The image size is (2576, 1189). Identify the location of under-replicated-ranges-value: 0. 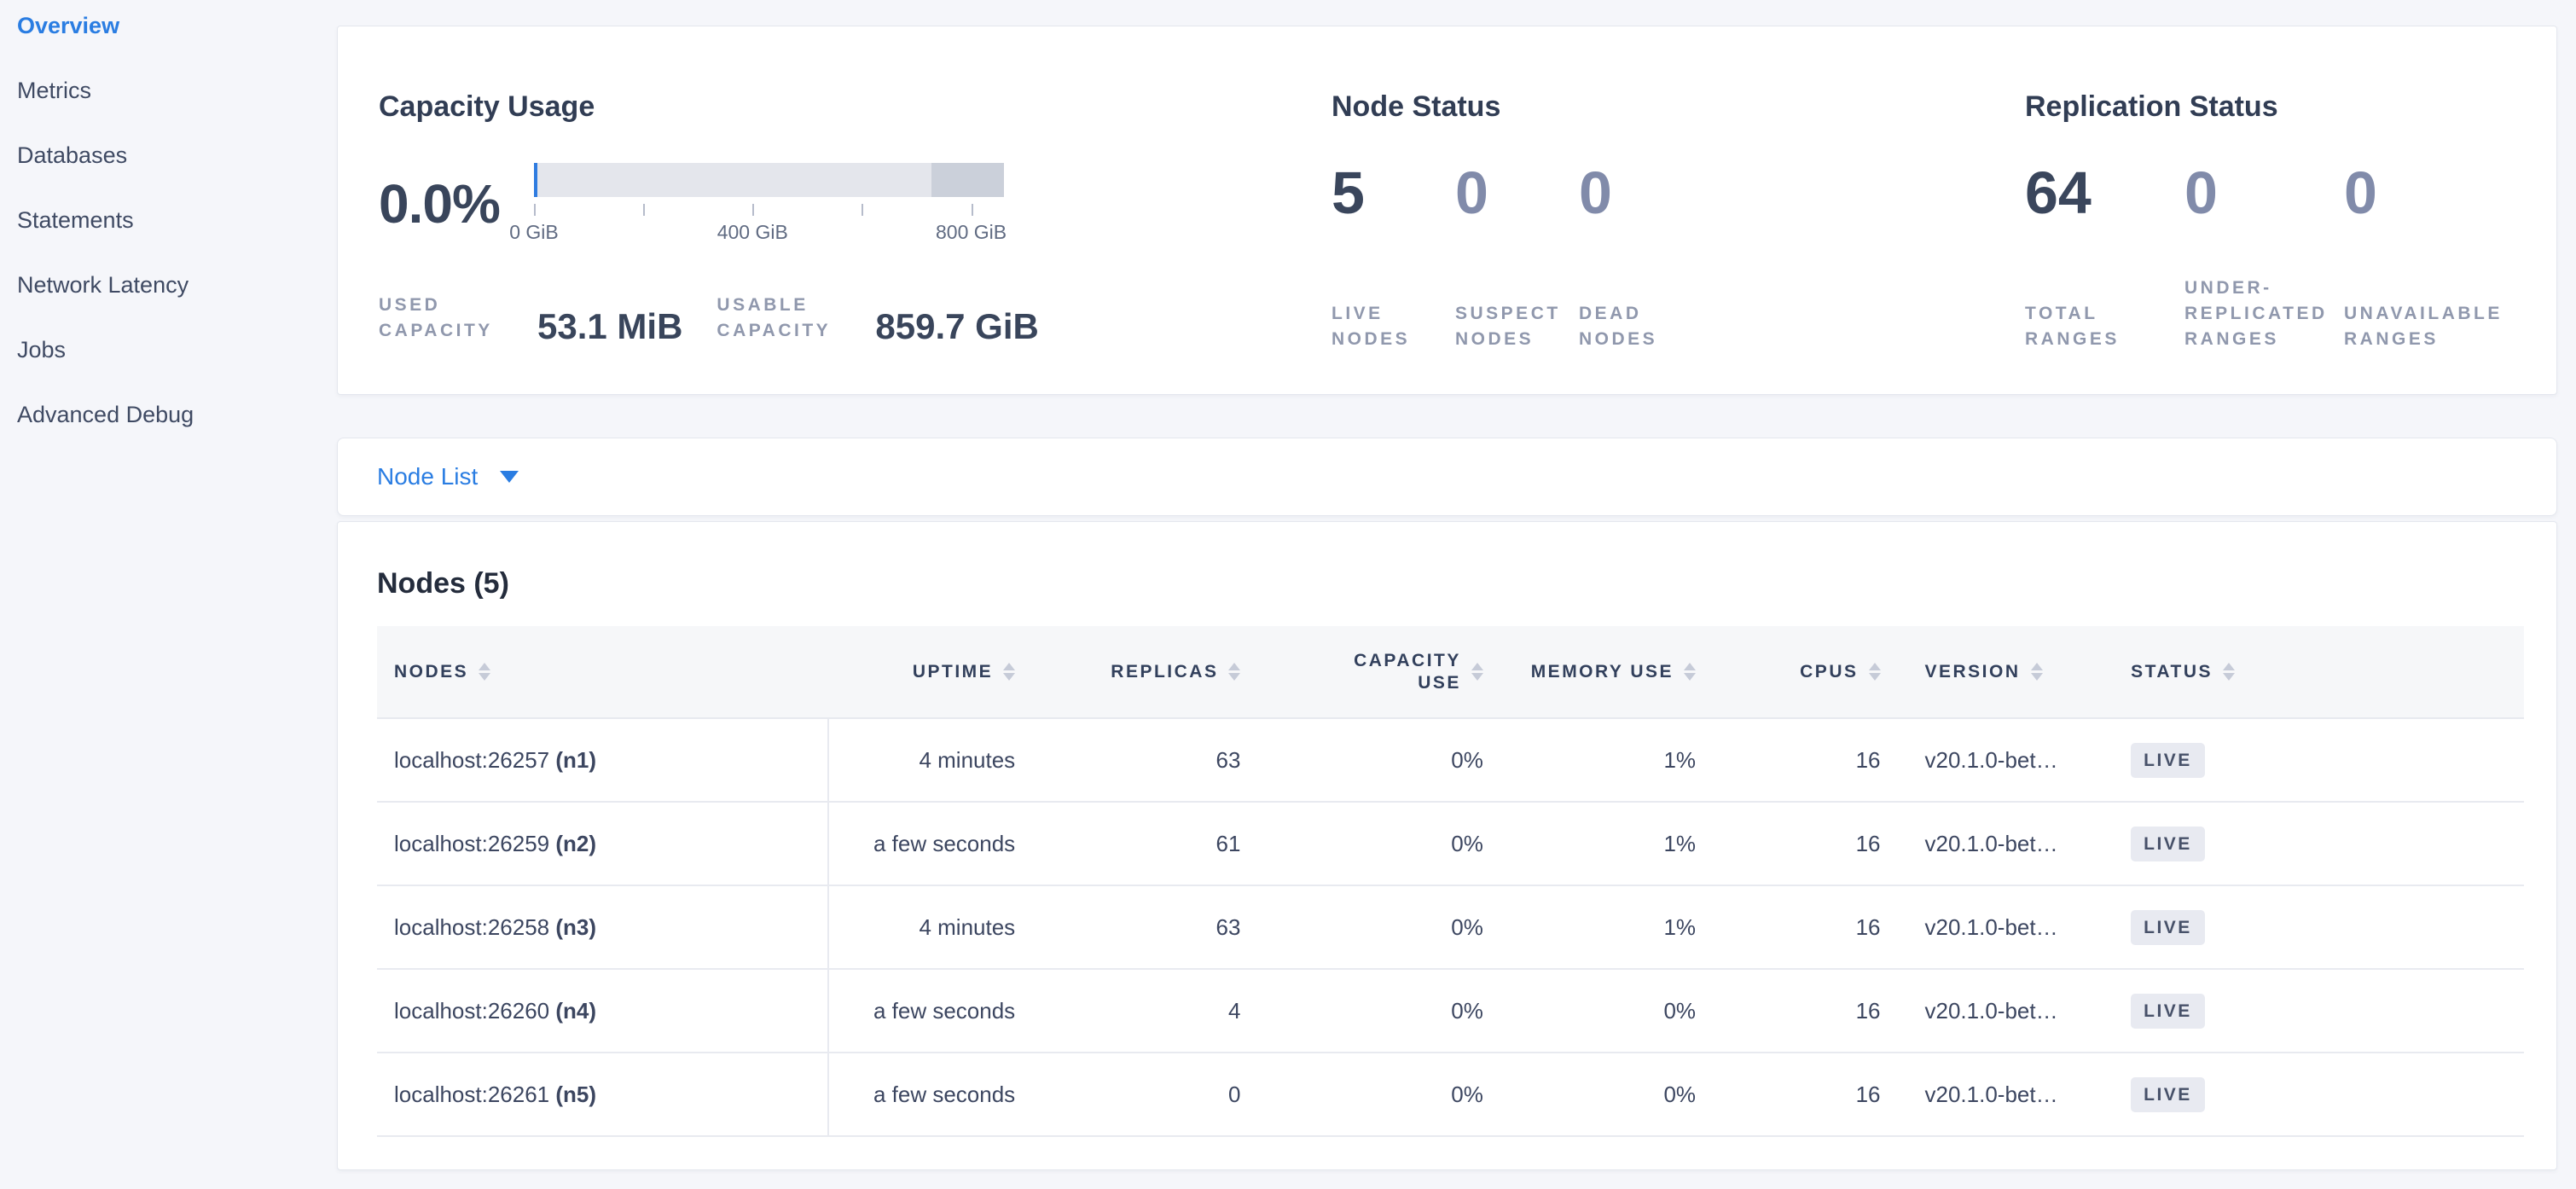
(2201, 193).